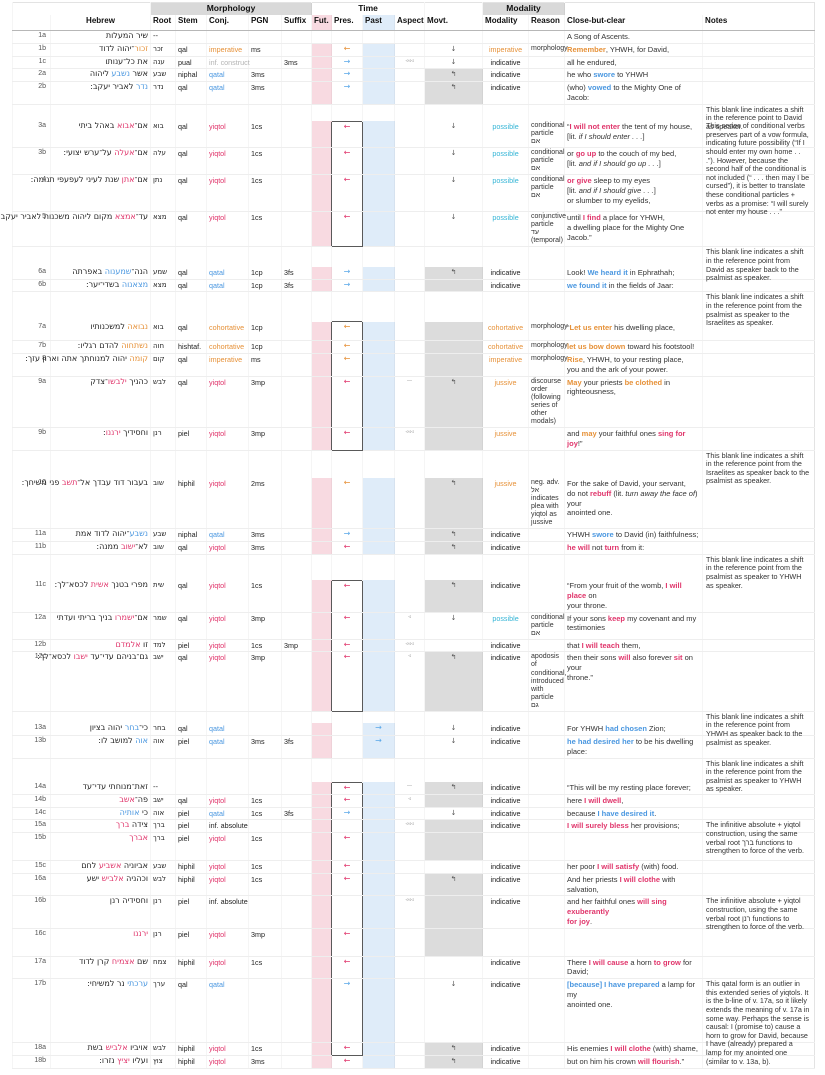  Describe the element at coordinates (409, 23) in the screenshot. I see `column-header-aspect: Aspect` at that location.